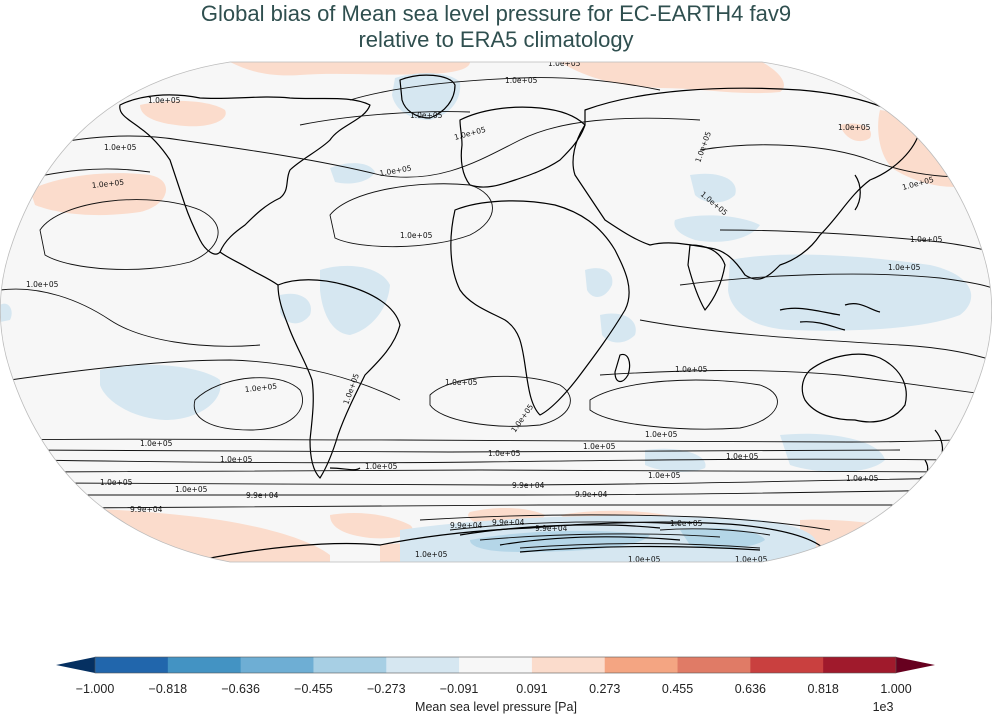 Image resolution: width=992 pixels, height=716 pixels. What do you see at coordinates (915, 665) in the screenshot?
I see `colorbar-over-arrow` at bounding box center [915, 665].